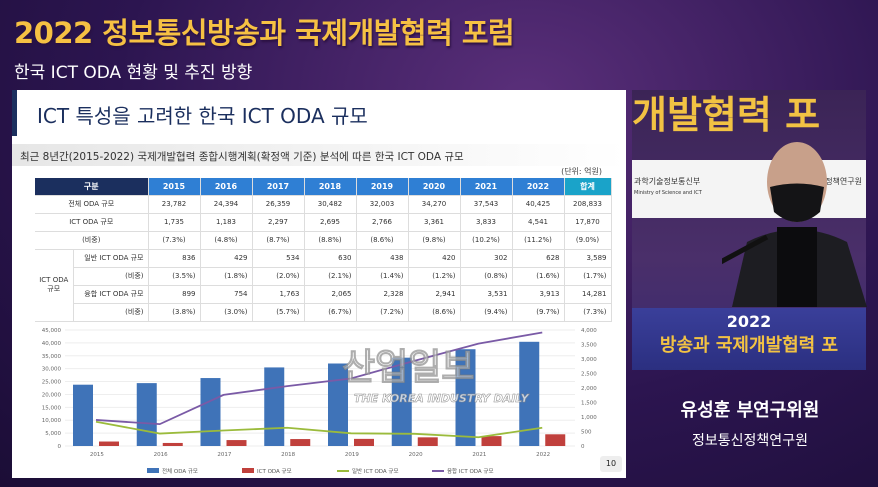  I want to click on table-cell: (1.2%), so click(434, 276).